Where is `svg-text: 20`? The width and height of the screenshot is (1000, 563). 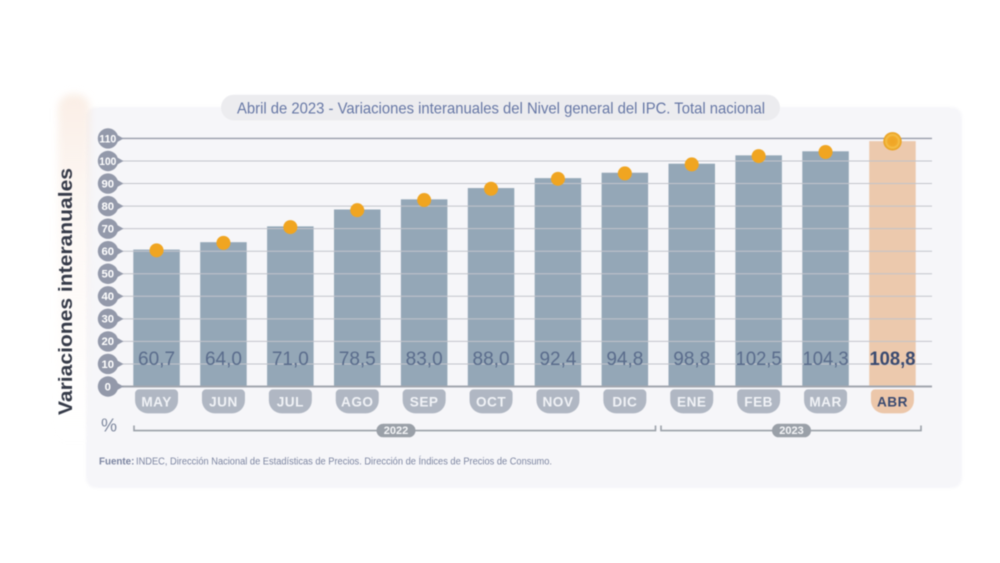
svg-text: 20 is located at coordinates (108, 342).